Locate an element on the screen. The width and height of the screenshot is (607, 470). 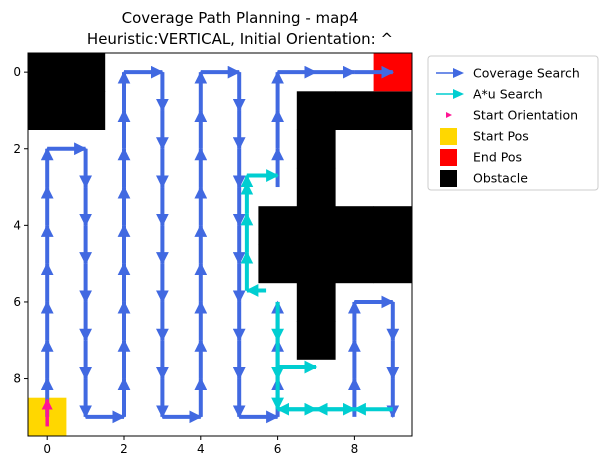
x-tick-label: 0 is located at coordinates (47, 449).